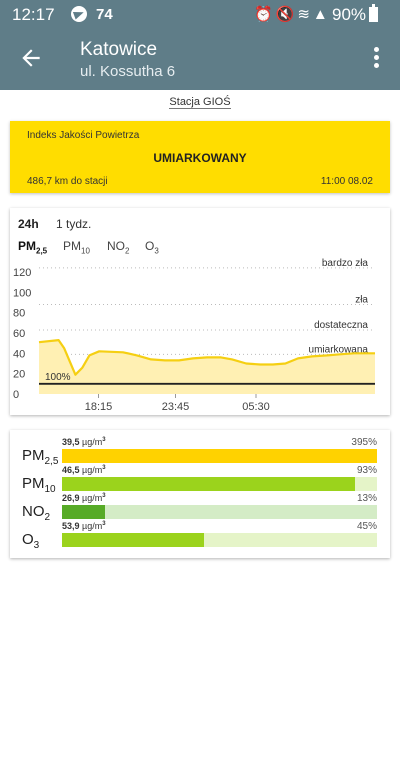 This screenshot has height=769, width=400. What do you see at coordinates (58, 377) in the screenshot?
I see `norm-100-label: 100%` at bounding box center [58, 377].